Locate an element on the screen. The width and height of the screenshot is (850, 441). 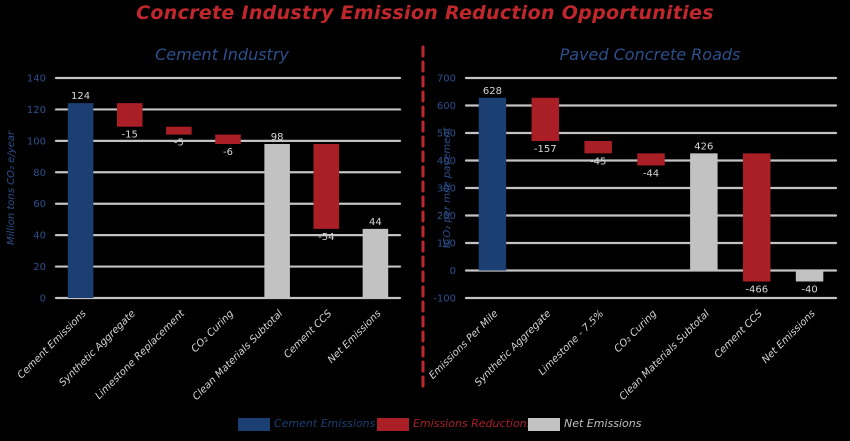
legend-label: Emissions Reductions is located at coordinates (473, 423).